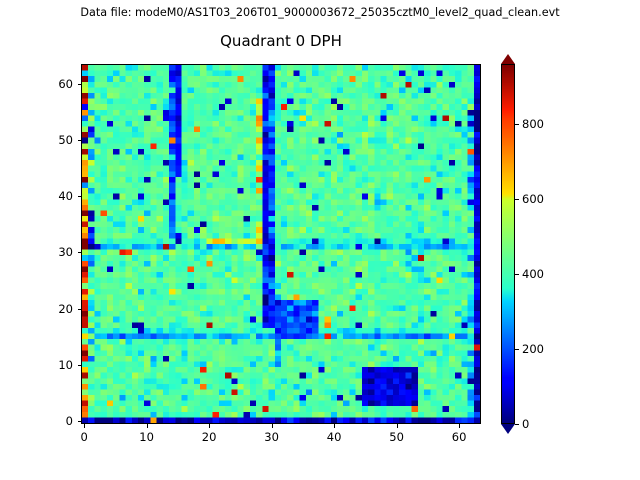  Describe the element at coordinates (84, 437) in the screenshot. I see `x-tick-label-0: 0` at that location.